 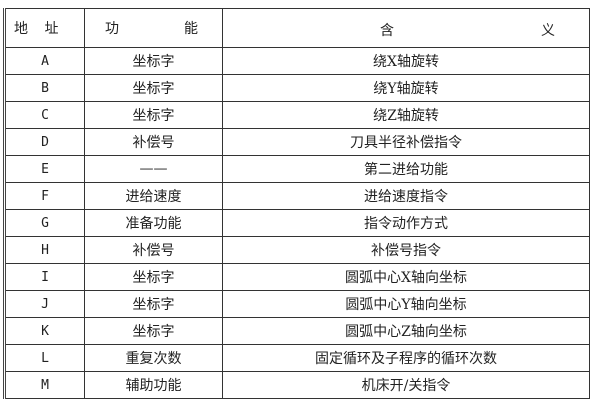 I want to click on function-cell: ——, so click(x=153, y=169).